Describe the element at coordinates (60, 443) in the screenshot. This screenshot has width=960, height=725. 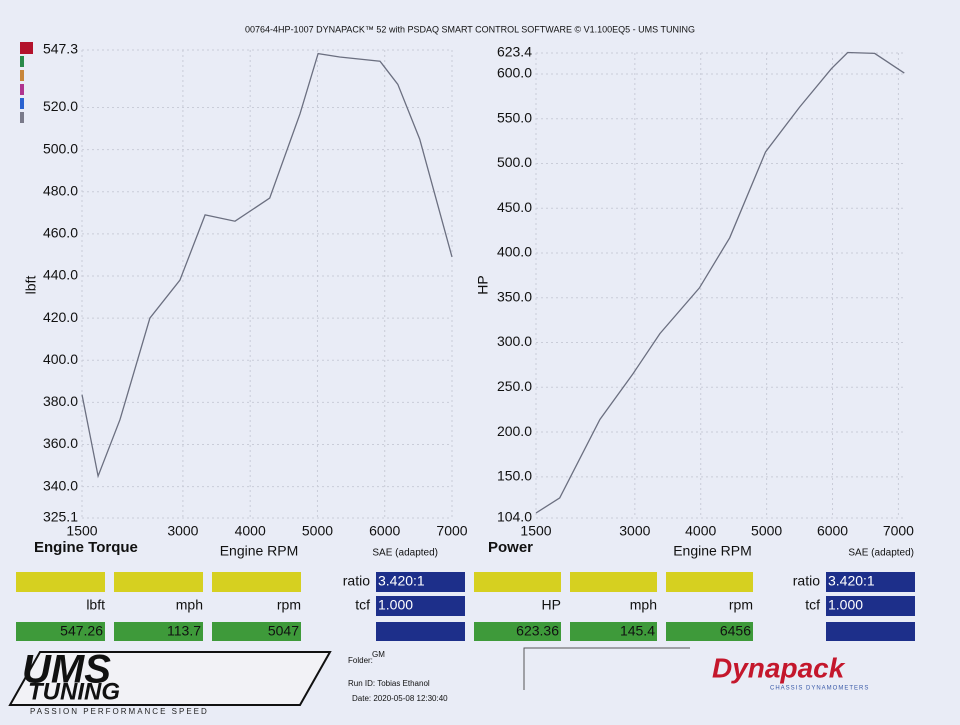
I see `y-tick-label: 360.0` at that location.